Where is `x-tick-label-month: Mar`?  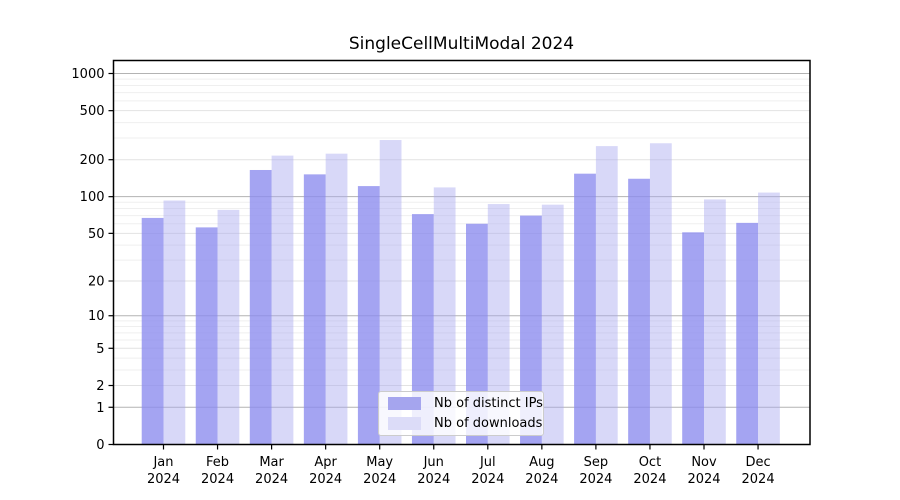
x-tick-label-month: Mar is located at coordinates (271, 462).